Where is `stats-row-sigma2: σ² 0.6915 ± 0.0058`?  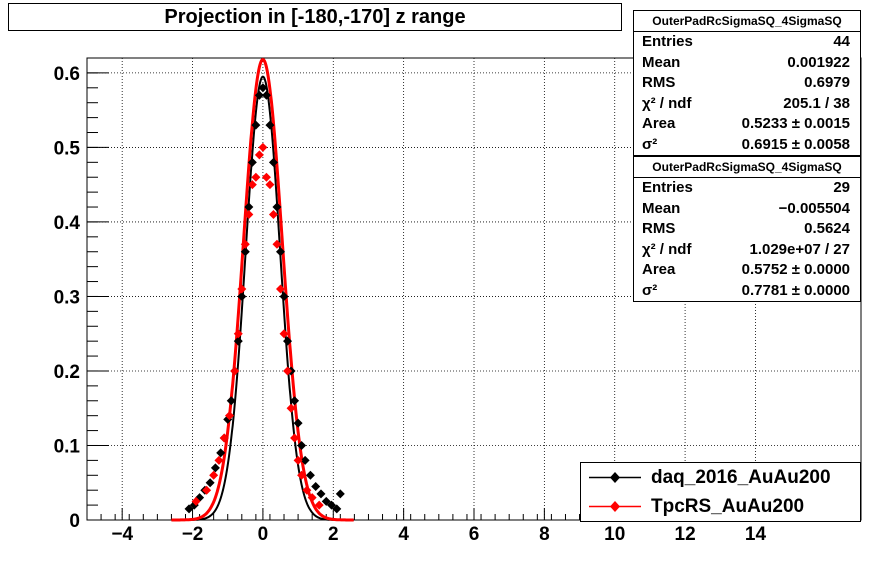
stats-row-sigma2: σ² 0.6915 ± 0.0058 is located at coordinates (747, 145).